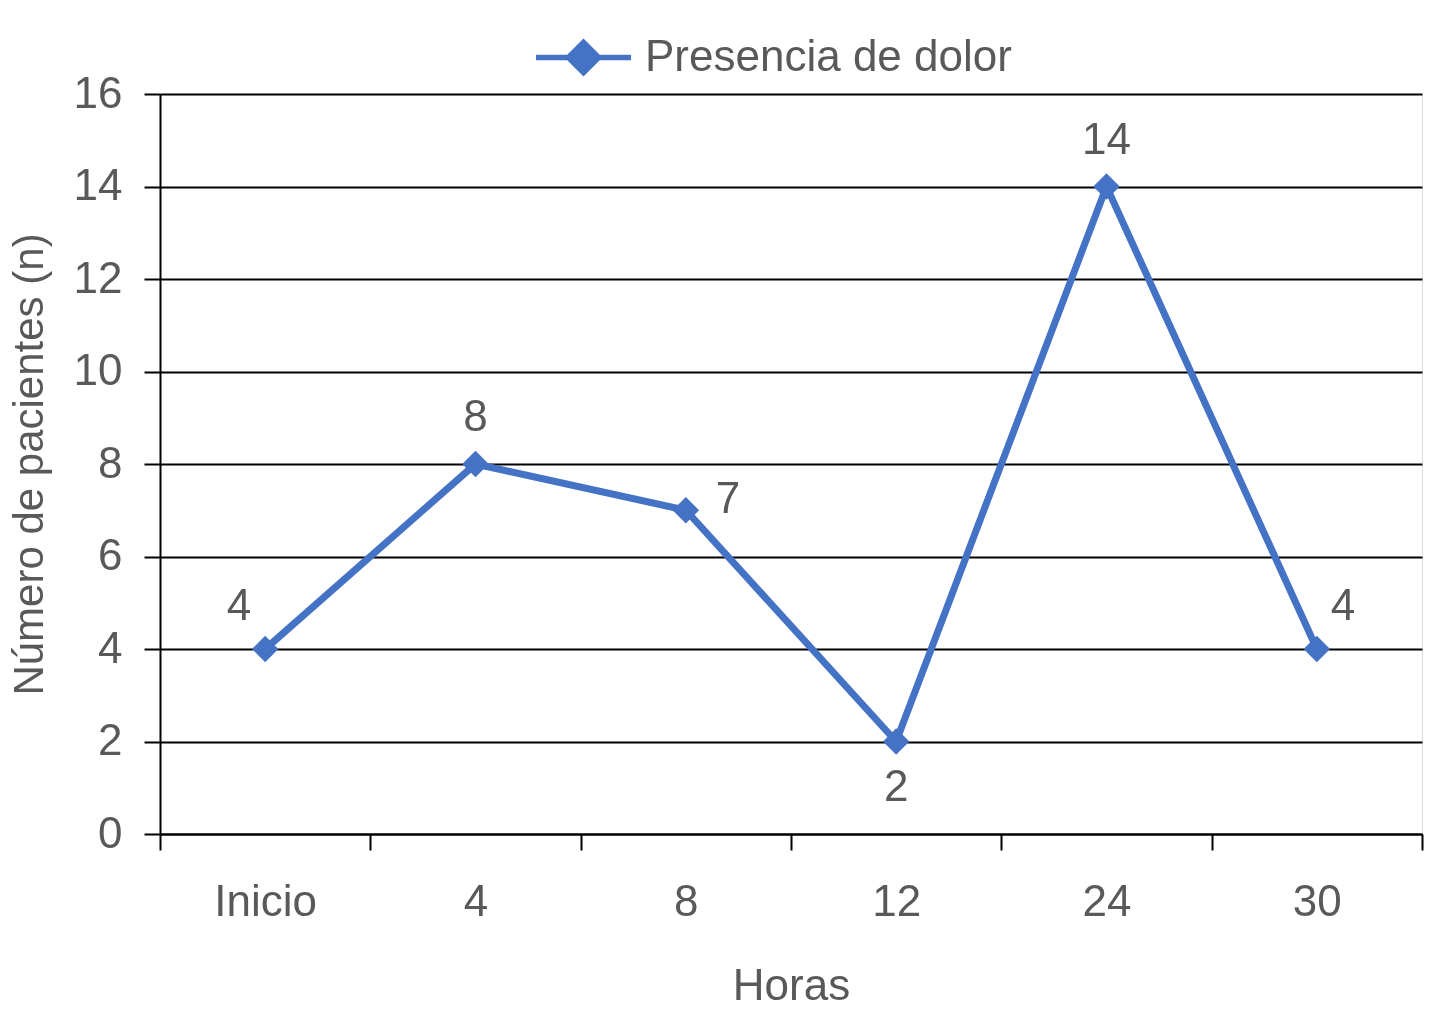 The width and height of the screenshot is (1440, 1024). Describe the element at coordinates (1107, 900) in the screenshot. I see `x-tick-label: 24` at that location.